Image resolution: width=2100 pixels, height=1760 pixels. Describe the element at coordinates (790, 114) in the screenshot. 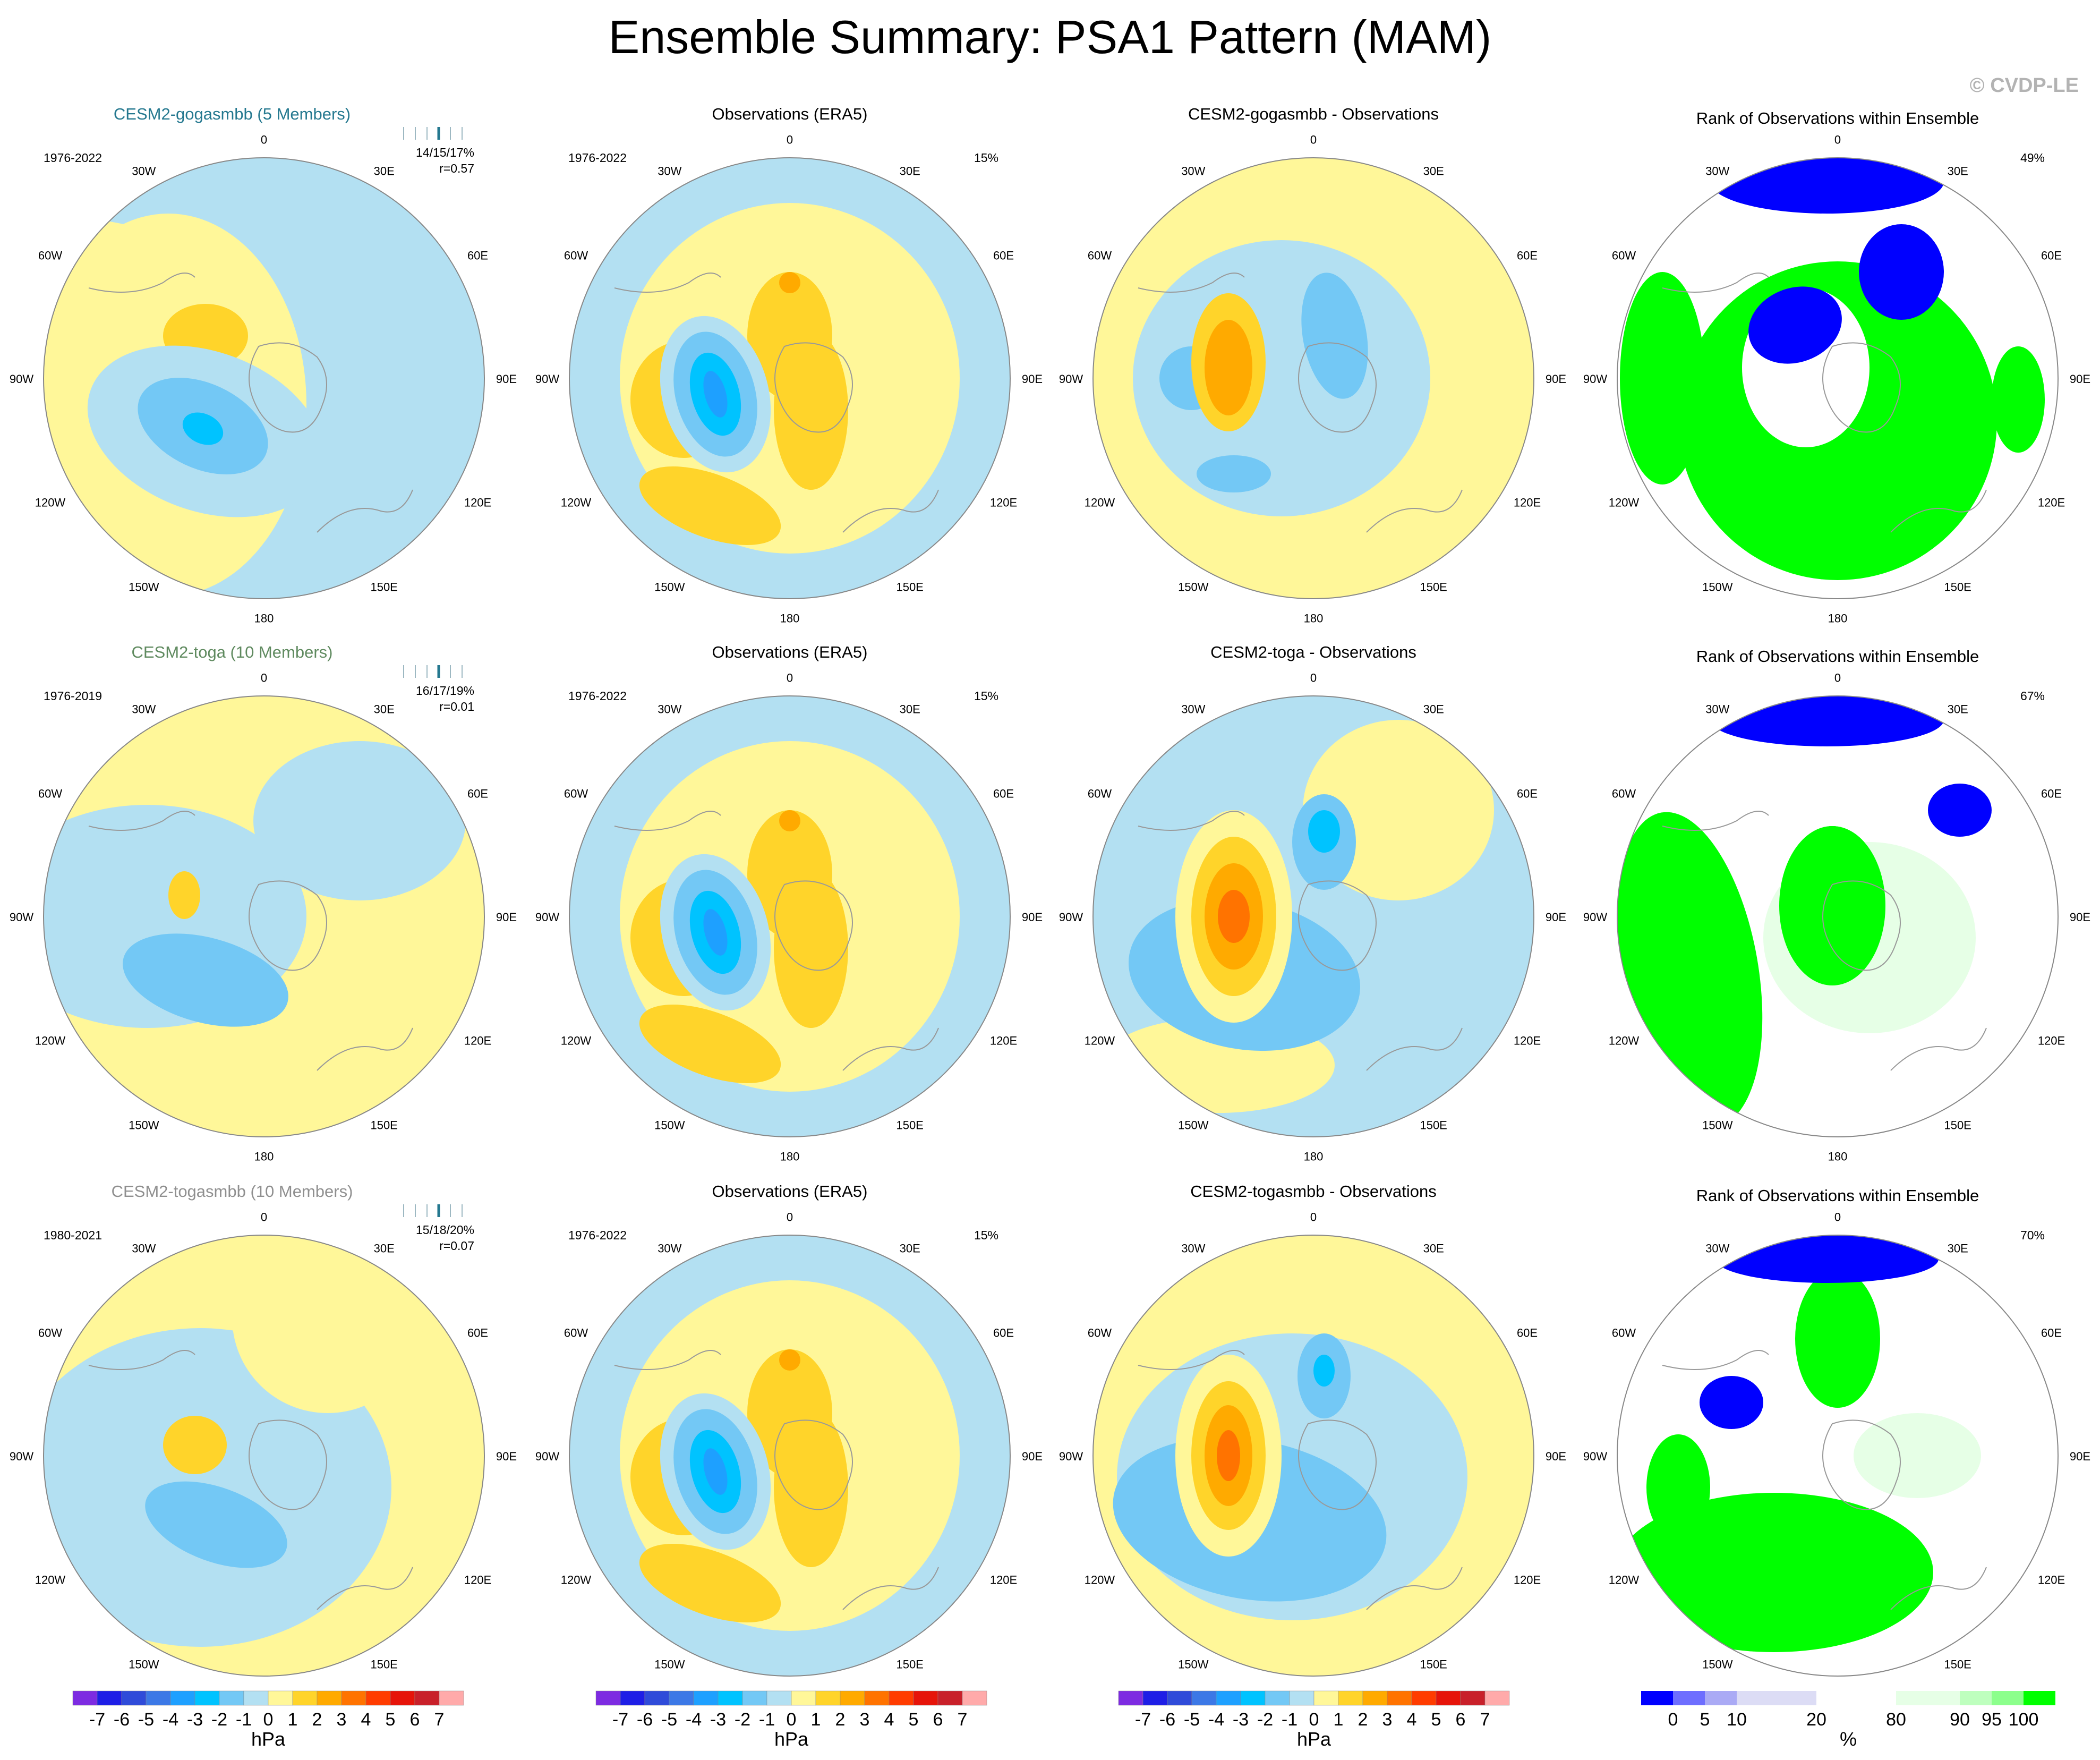

I see `observations-title: Observations (ERA5)` at that location.